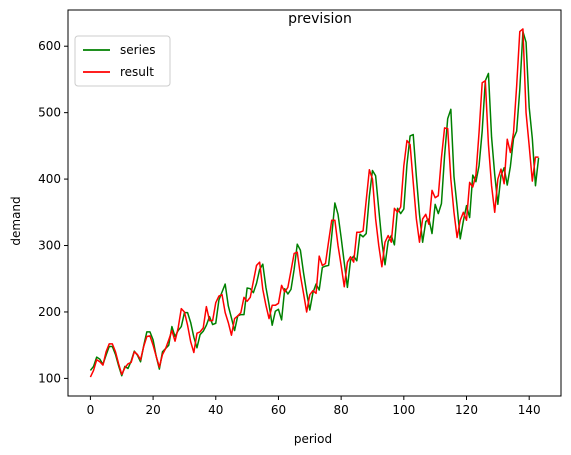 Image resolution: width=571 pixels, height=455 pixels. What do you see at coordinates (215, 410) in the screenshot?
I see `x-tick-label: 40` at bounding box center [215, 410].